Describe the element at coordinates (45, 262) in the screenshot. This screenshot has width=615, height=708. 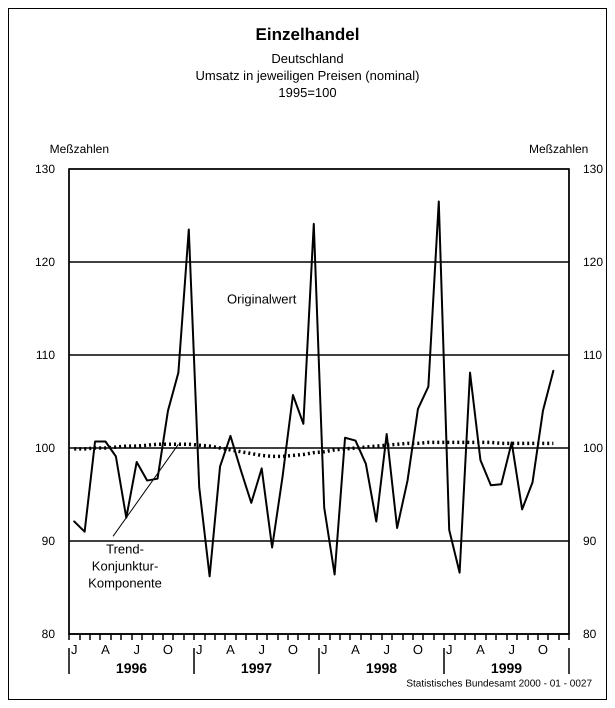
I see `y-tick-label: 120` at that location.